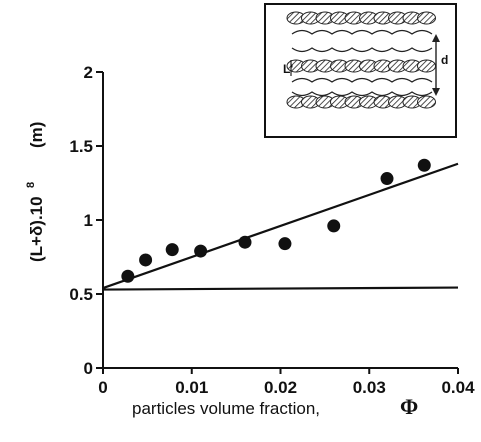 The width and height of the screenshot is (481, 442). What do you see at coordinates (81, 294) in the screenshot?
I see `y-tick-label: 0.5` at bounding box center [81, 294].